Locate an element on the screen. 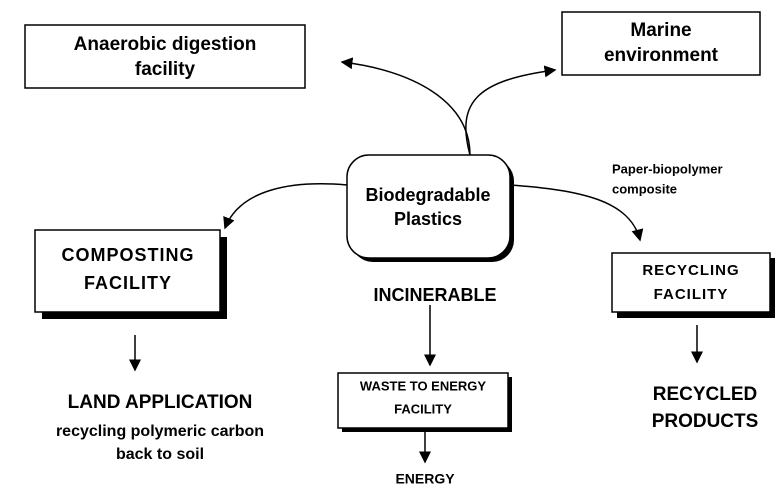  products-label: RECYCLED is located at coordinates (705, 394).